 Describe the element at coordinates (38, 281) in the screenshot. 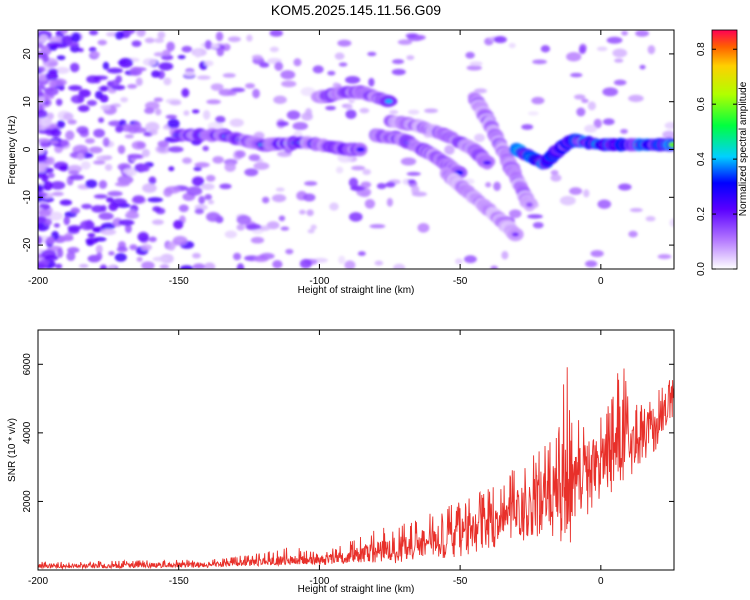

I see `x-tick-label: -200` at that location.